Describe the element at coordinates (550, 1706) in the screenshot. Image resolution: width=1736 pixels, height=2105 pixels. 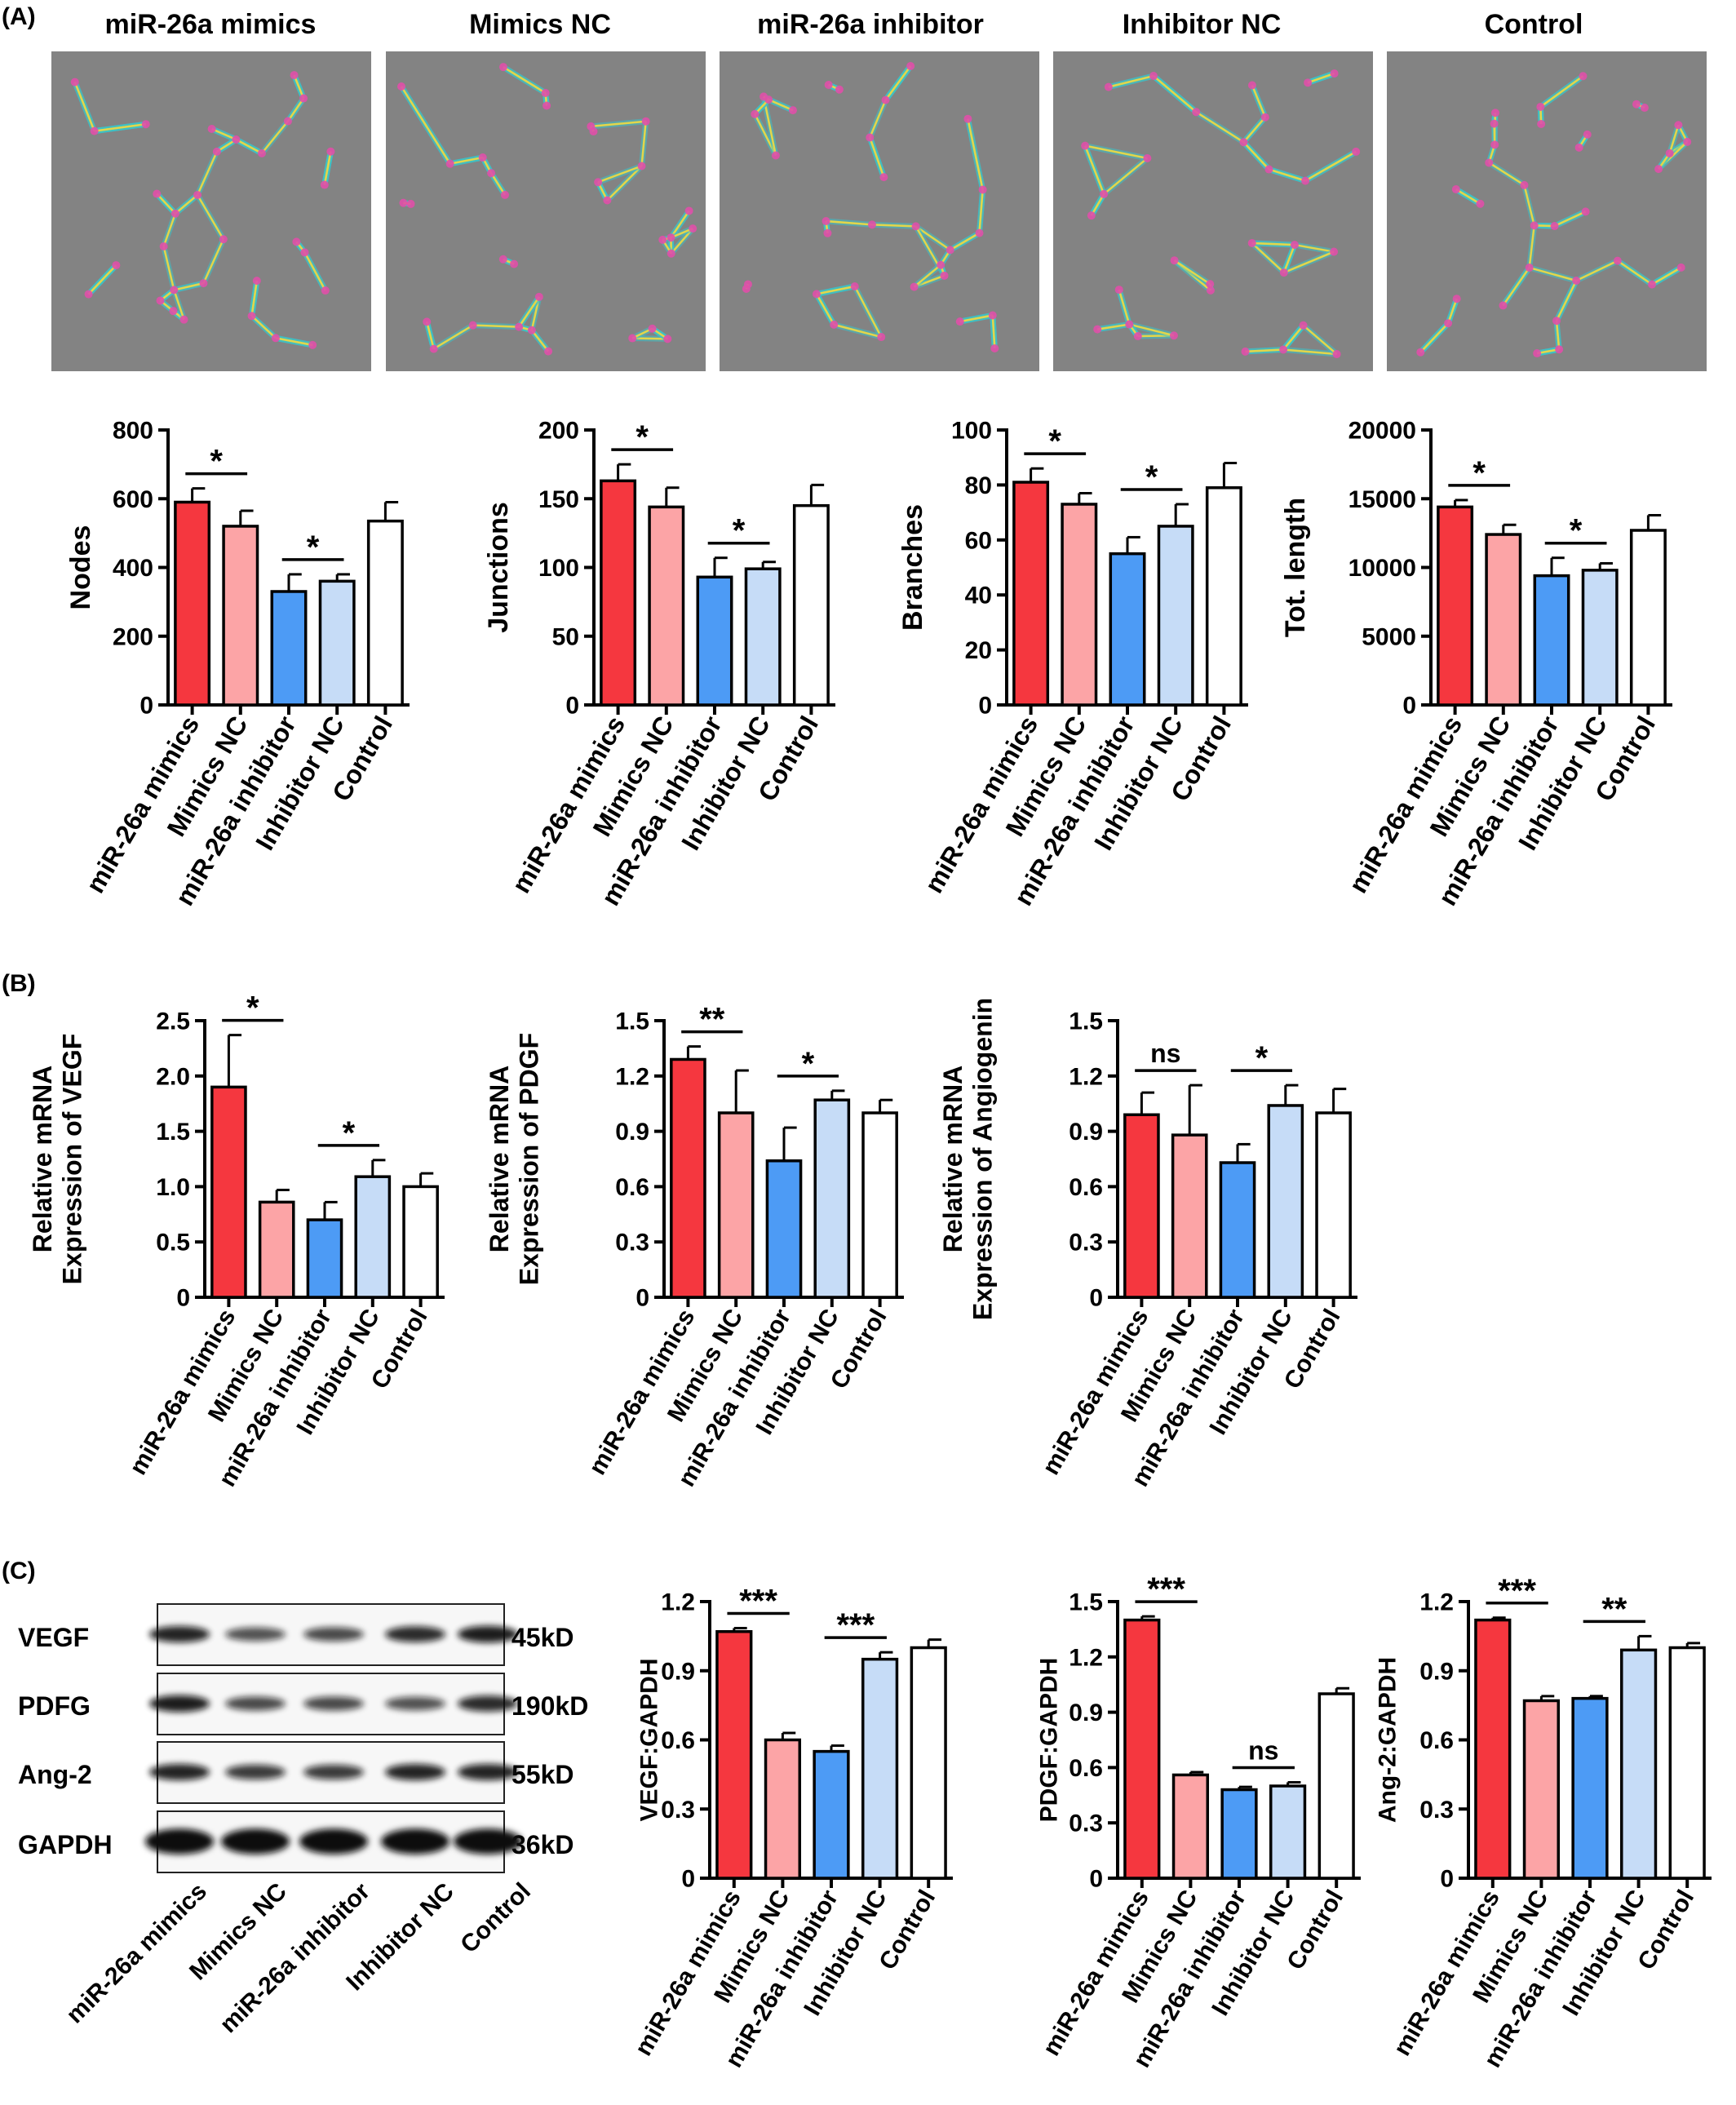
I see `blot-size-pdfg: 190kD` at that location.